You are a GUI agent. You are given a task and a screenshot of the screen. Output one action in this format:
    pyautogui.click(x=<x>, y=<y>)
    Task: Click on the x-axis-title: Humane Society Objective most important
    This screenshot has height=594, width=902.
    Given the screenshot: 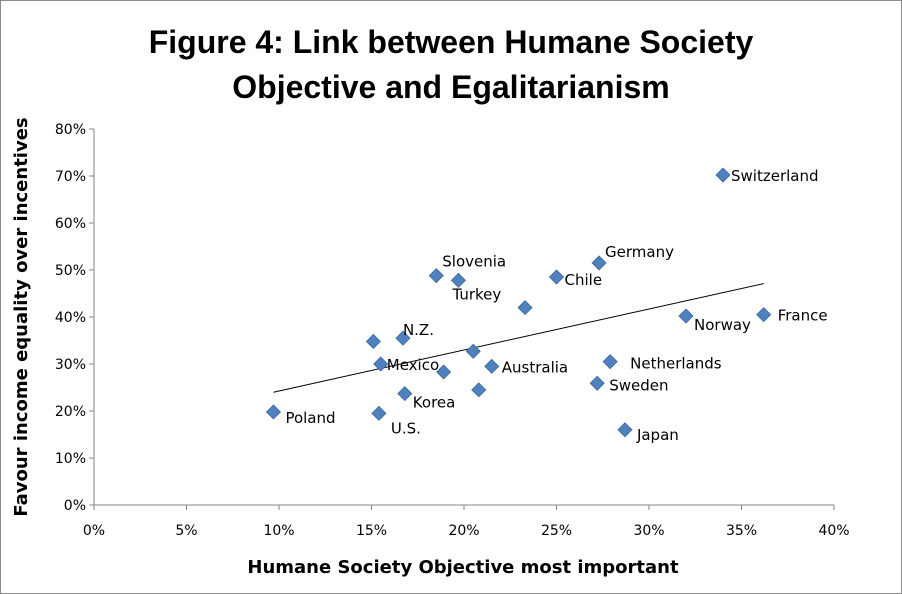 What is the action you would take?
    pyautogui.click(x=463, y=567)
    